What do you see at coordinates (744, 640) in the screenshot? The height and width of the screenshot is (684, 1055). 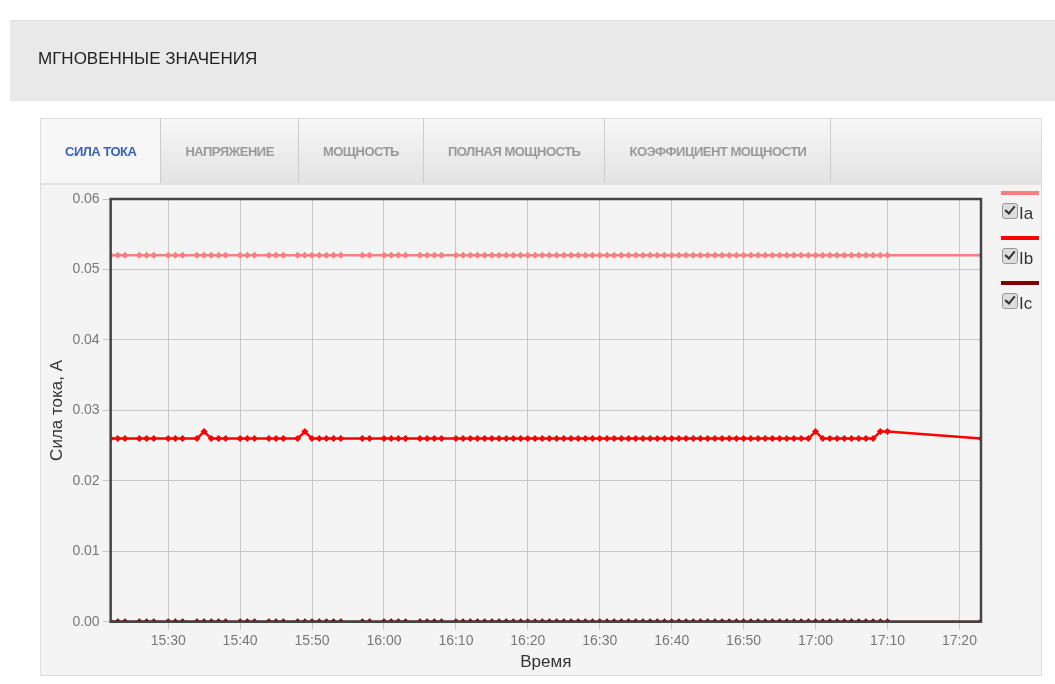 I see `x-tick-label: 16:50` at bounding box center [744, 640].